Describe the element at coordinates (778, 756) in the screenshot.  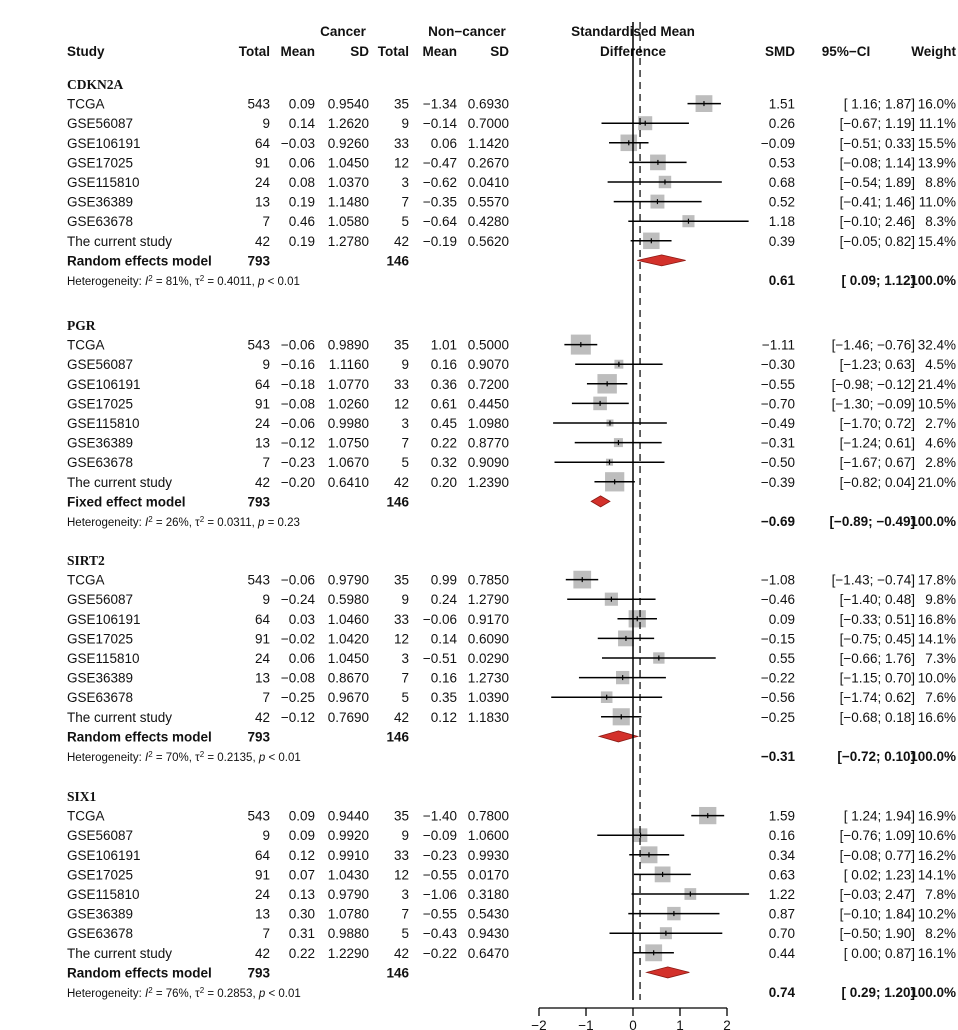
I see `pooled-smd: −0.31` at that location.